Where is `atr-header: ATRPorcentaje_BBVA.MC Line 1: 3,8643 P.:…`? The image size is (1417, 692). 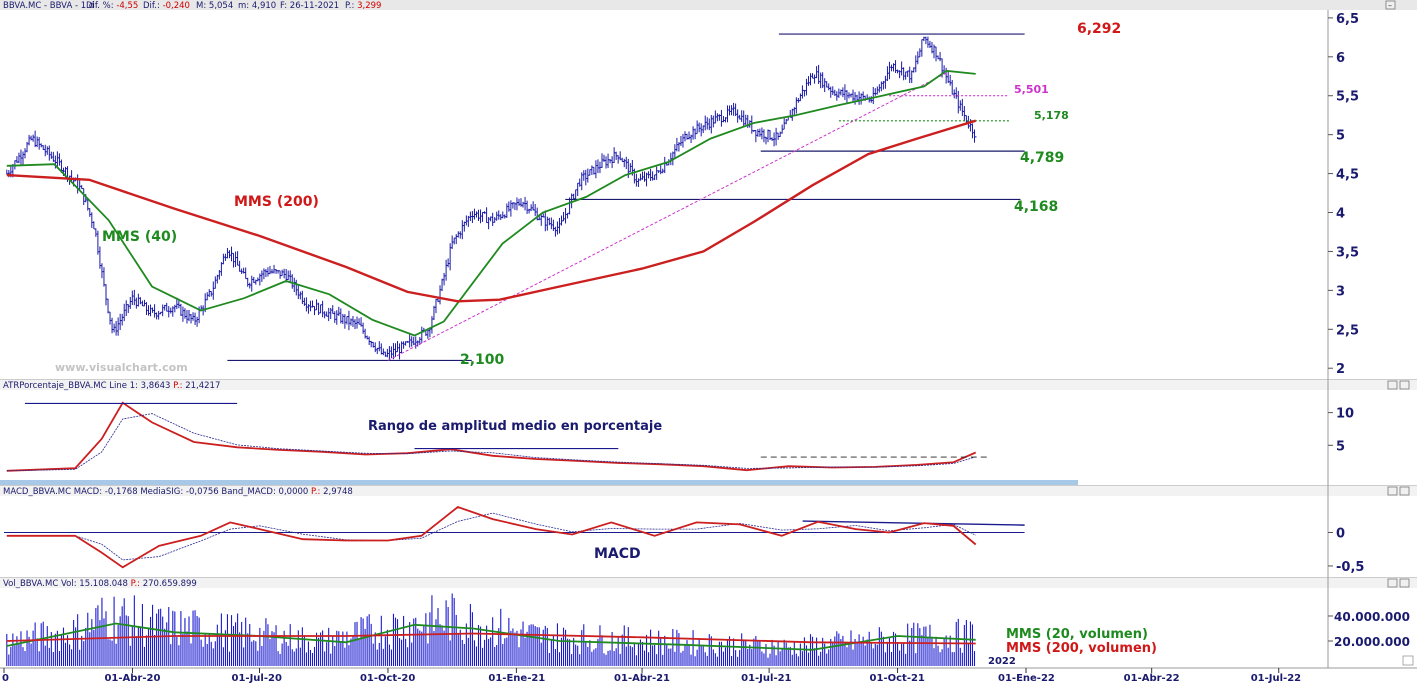 atr-header: ATRPorcentaje_BBVA.MC Line 1: 3,8643 P.:… is located at coordinates (111, 386).